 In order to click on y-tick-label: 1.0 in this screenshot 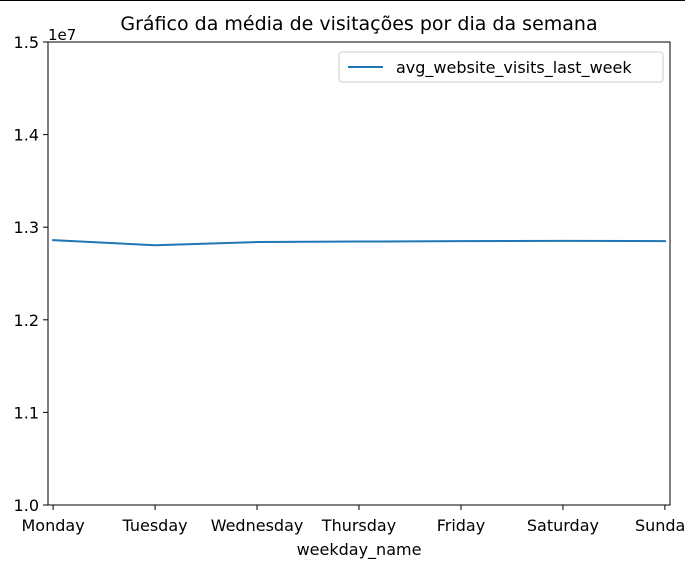, I will do `click(26, 505)`.